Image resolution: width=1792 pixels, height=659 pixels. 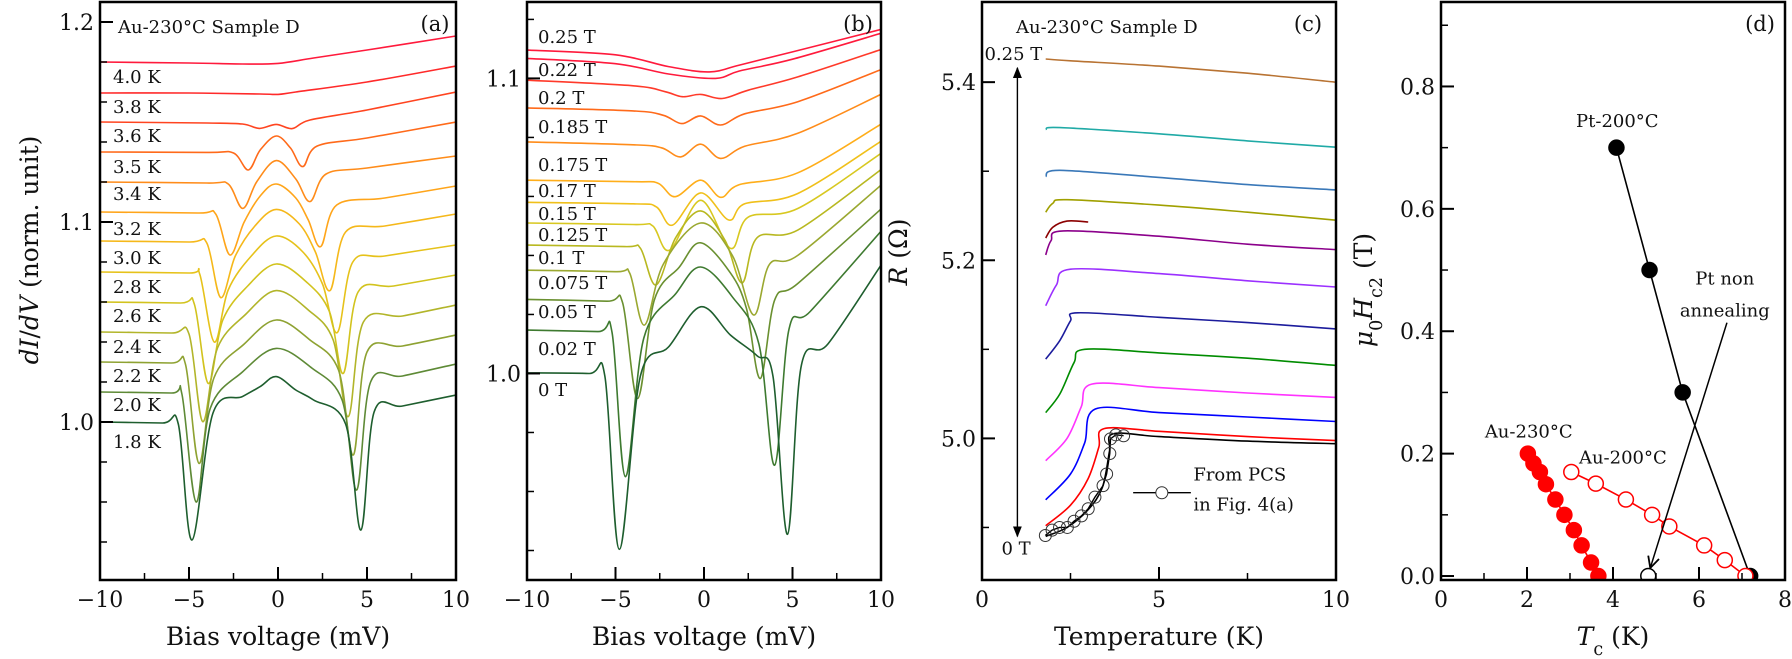 What do you see at coordinates (567, 312) in the screenshot?
I see `curve-label: 0.05 T` at bounding box center [567, 312].